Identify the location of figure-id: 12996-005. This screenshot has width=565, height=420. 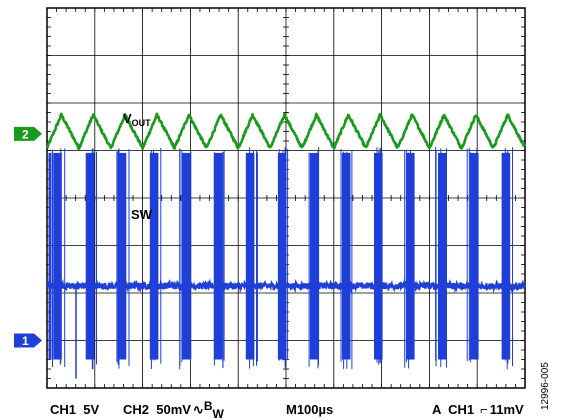
(545, 386).